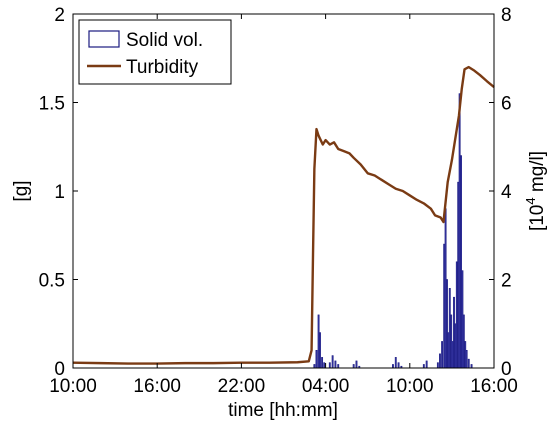 Image resolution: width=550 pixels, height=427 pixels. Describe the element at coordinates (500, 192) in the screenshot. I see `right-y-axis-ticks: 0 2 4 6 8` at that location.